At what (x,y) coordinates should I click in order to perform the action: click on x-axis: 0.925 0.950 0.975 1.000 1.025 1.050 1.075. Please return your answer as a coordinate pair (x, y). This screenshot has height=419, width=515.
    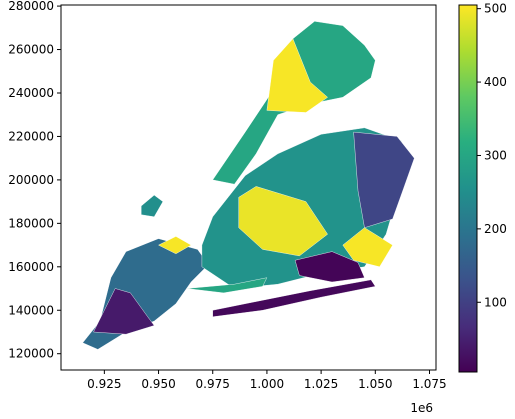
    Looking at the image, I should click on (267, 380).